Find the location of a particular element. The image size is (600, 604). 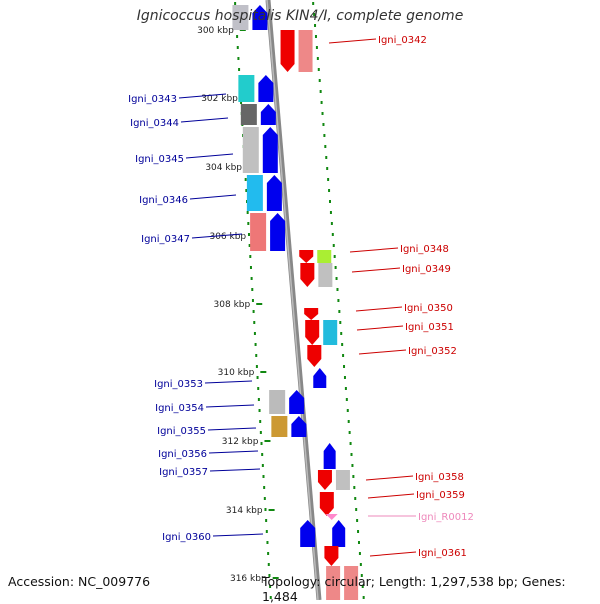

gene-label: Igni_0347 is located at coordinates (165, 239).